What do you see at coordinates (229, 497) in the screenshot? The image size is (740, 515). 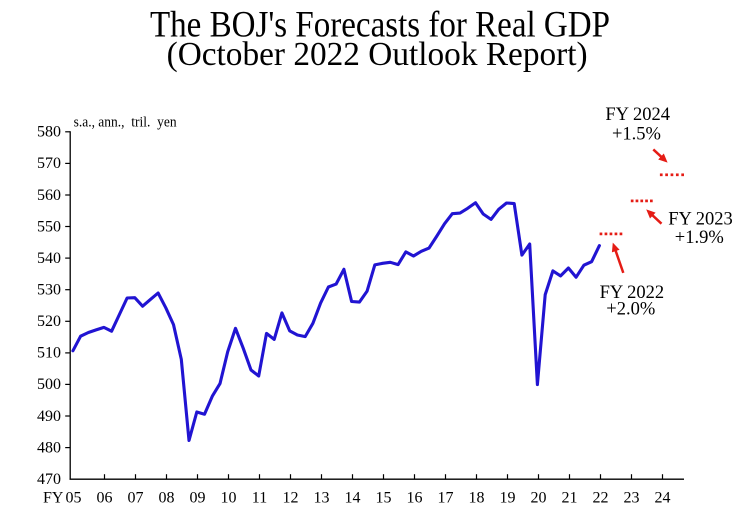 I see `svg-text: 10` at bounding box center [229, 497].